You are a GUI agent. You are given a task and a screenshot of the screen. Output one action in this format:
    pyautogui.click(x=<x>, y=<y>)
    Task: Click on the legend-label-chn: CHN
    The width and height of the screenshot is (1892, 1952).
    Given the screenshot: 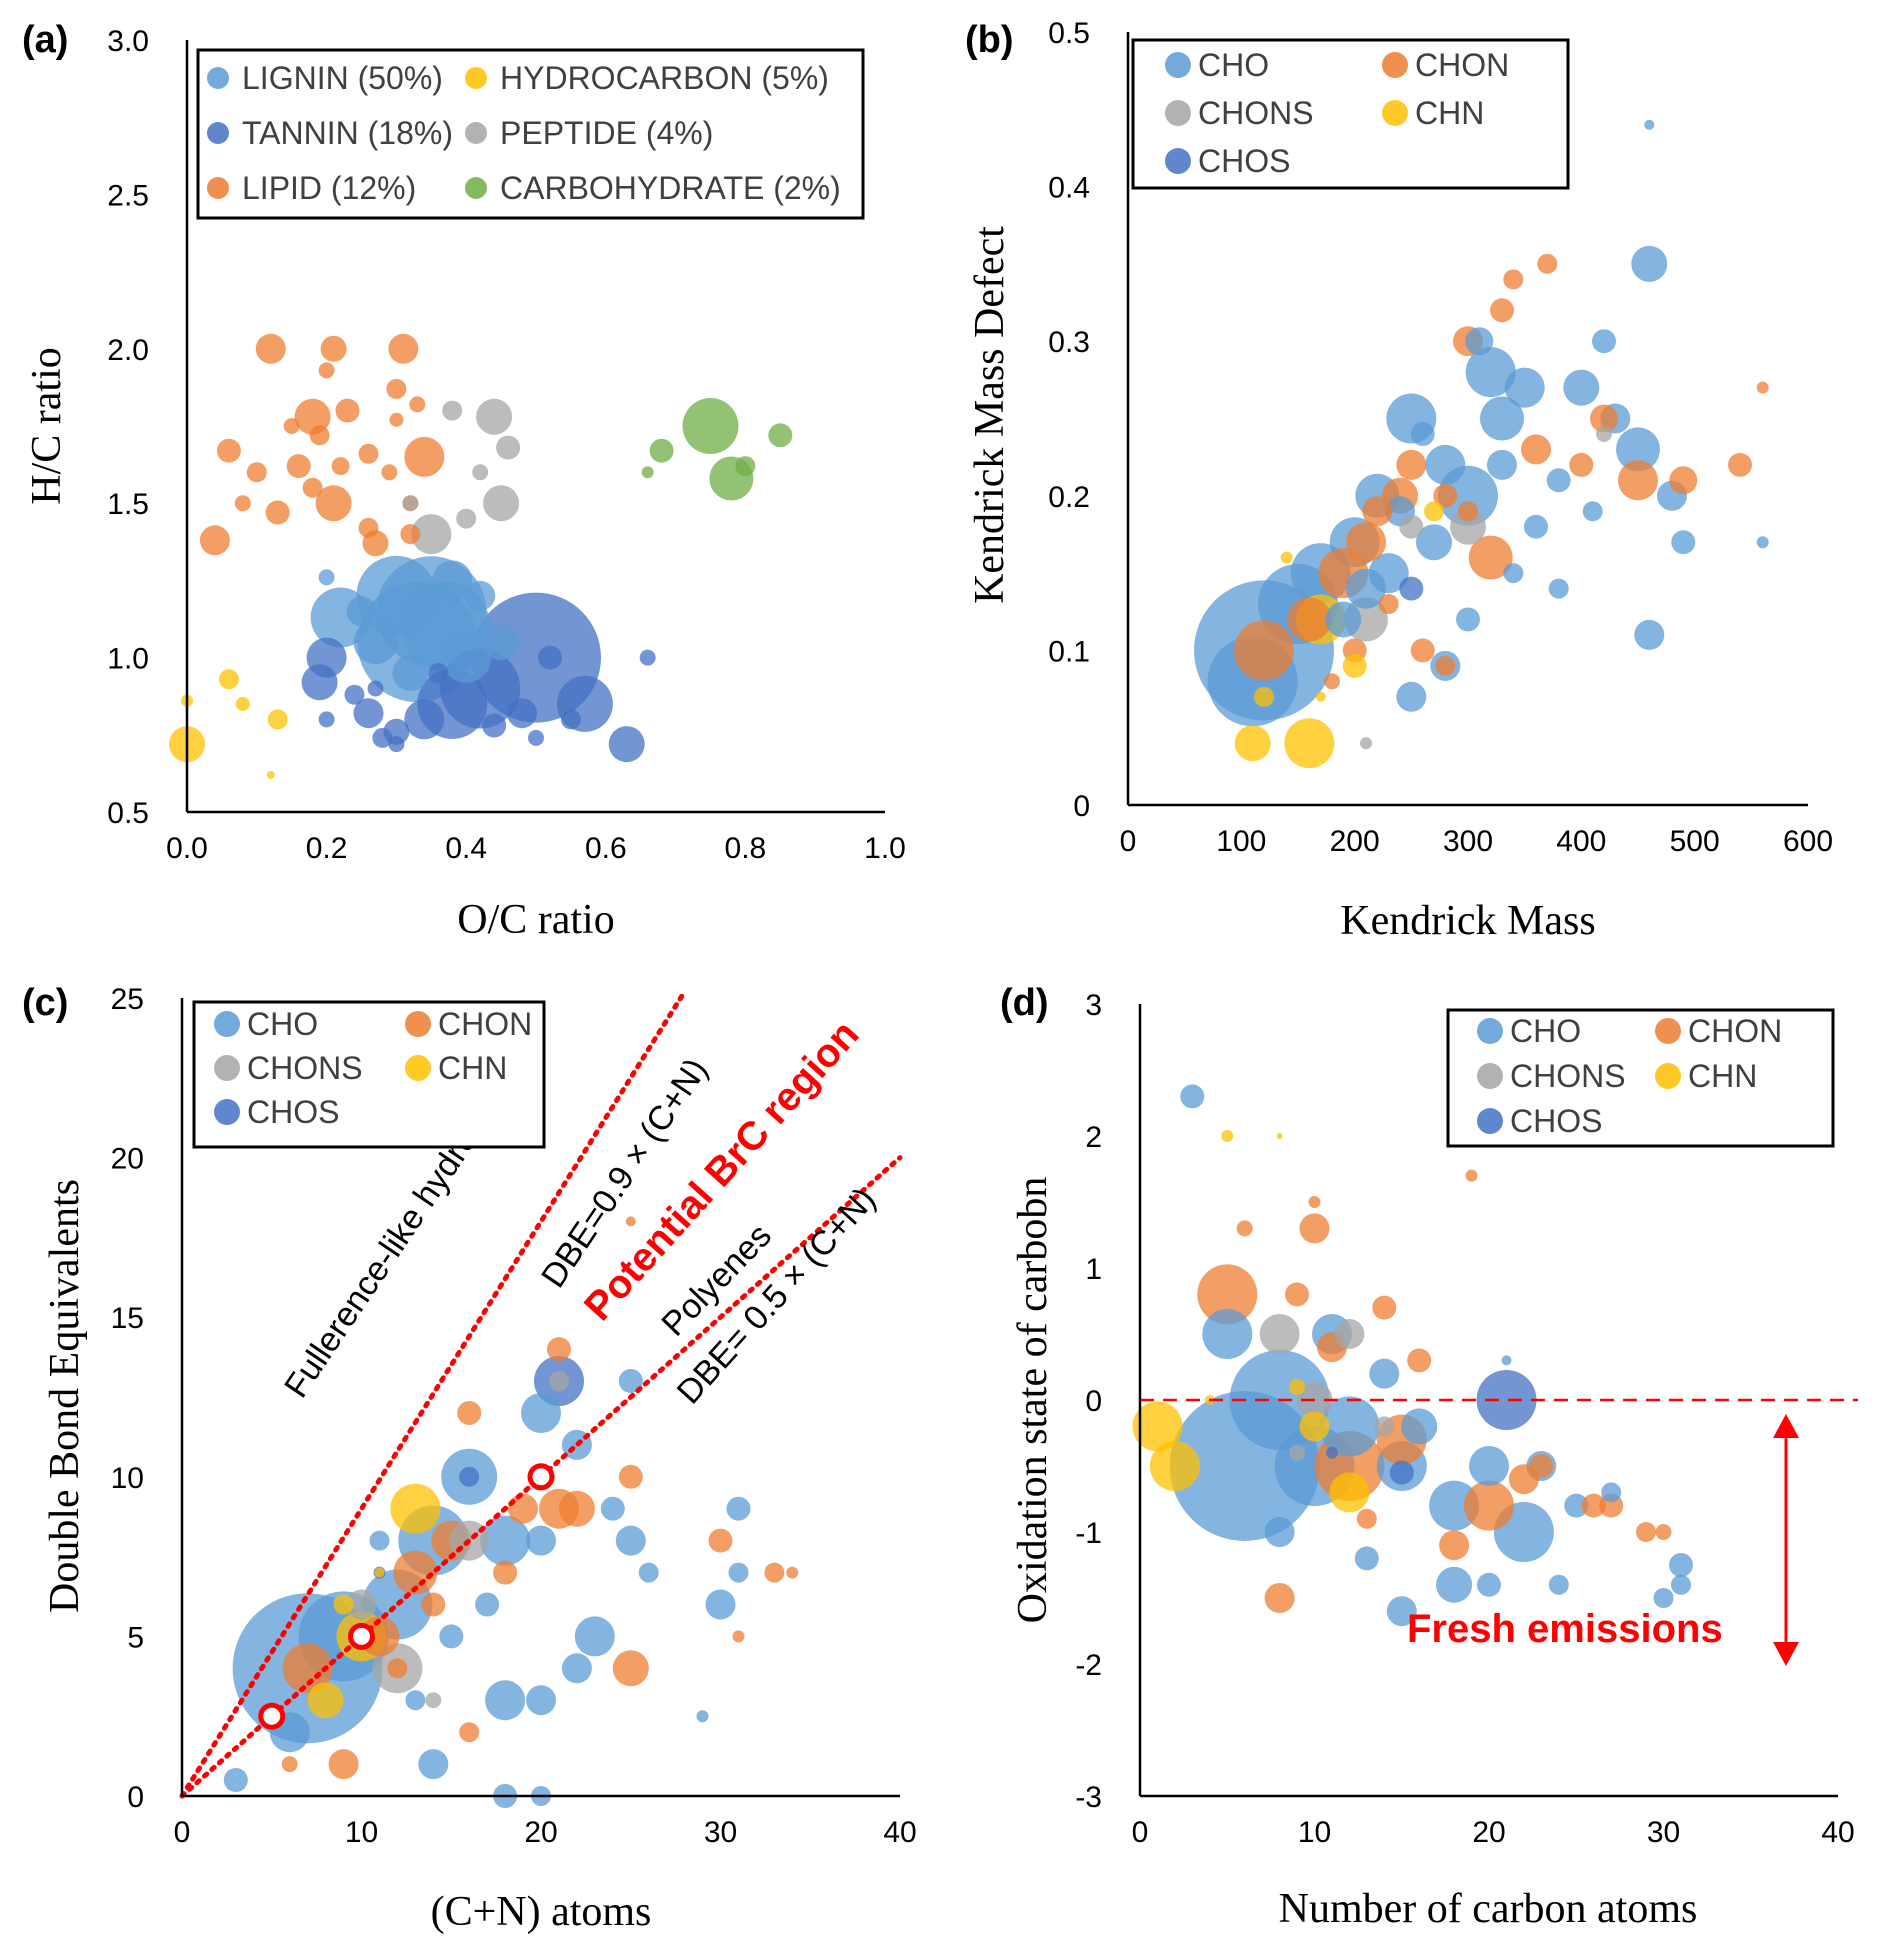 What is the action you would take?
    pyautogui.click(x=1449, y=113)
    